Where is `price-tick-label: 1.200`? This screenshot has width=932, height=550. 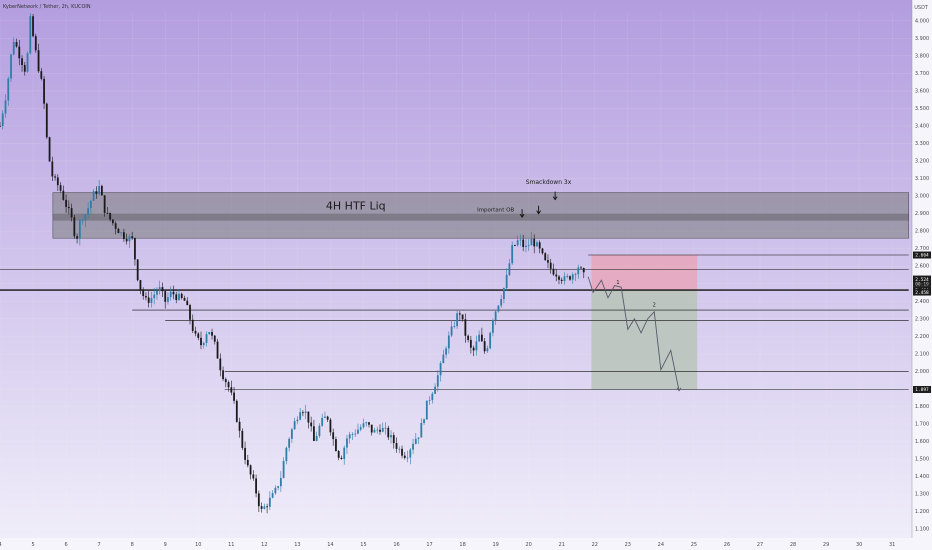
price-tick-label: 1.200 is located at coordinates (922, 512).